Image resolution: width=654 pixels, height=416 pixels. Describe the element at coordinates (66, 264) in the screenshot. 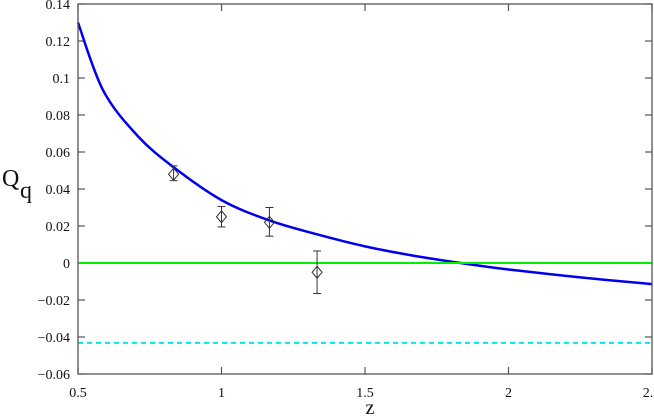

I see `y-tick-label: 0` at that location.